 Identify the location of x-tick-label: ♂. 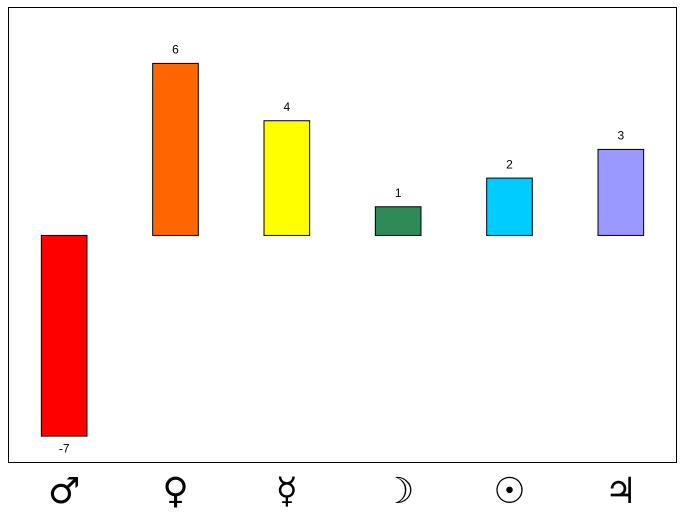
(64, 491).